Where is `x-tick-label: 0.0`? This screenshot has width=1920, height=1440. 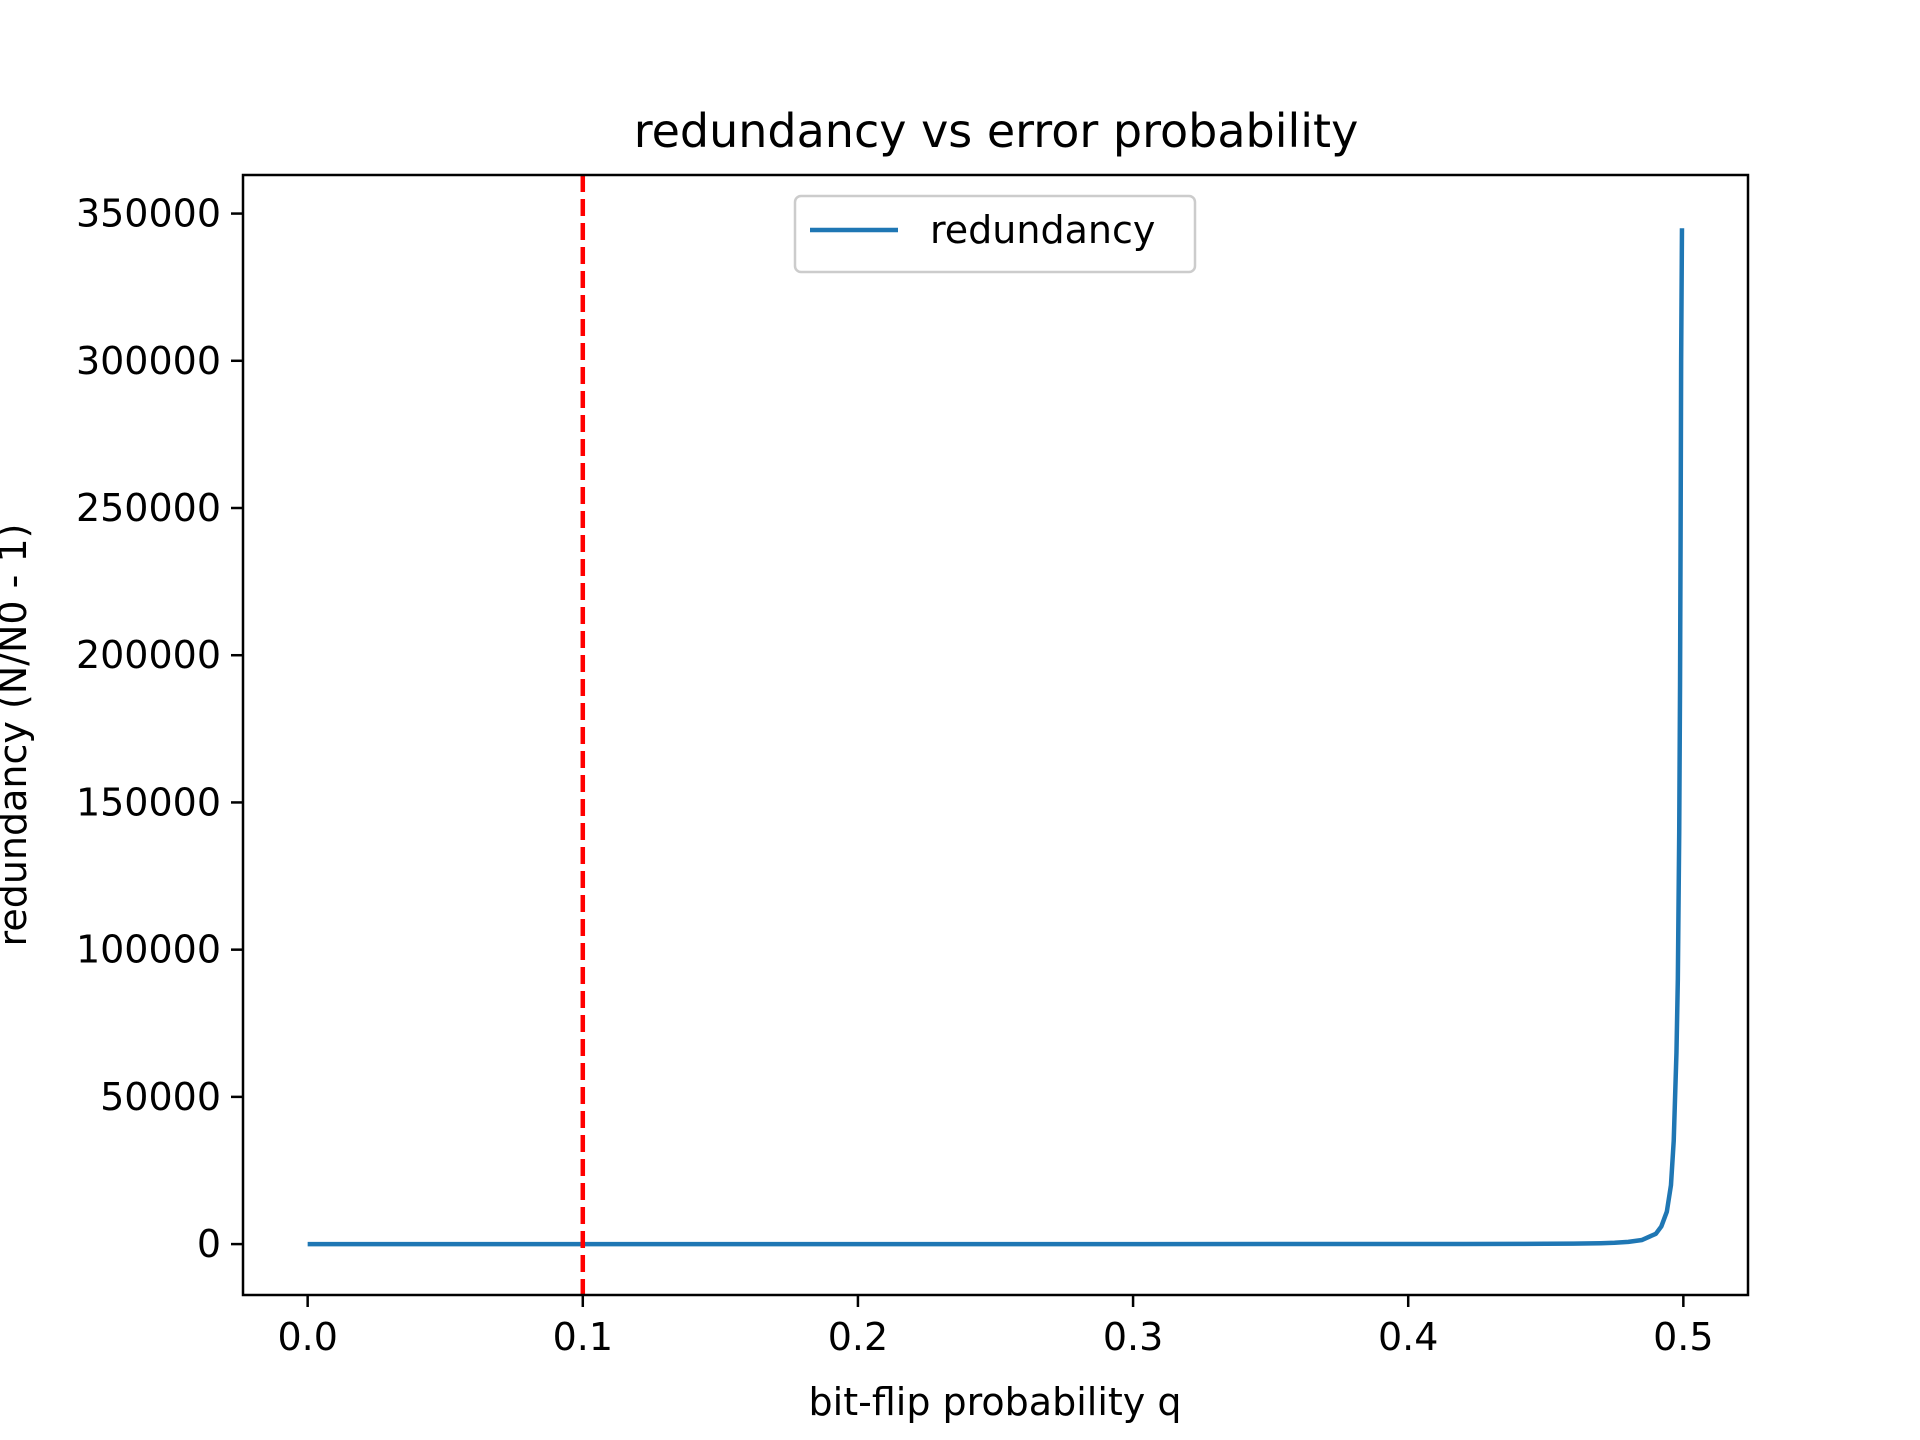
x-tick-label: 0.0 is located at coordinates (307, 1337).